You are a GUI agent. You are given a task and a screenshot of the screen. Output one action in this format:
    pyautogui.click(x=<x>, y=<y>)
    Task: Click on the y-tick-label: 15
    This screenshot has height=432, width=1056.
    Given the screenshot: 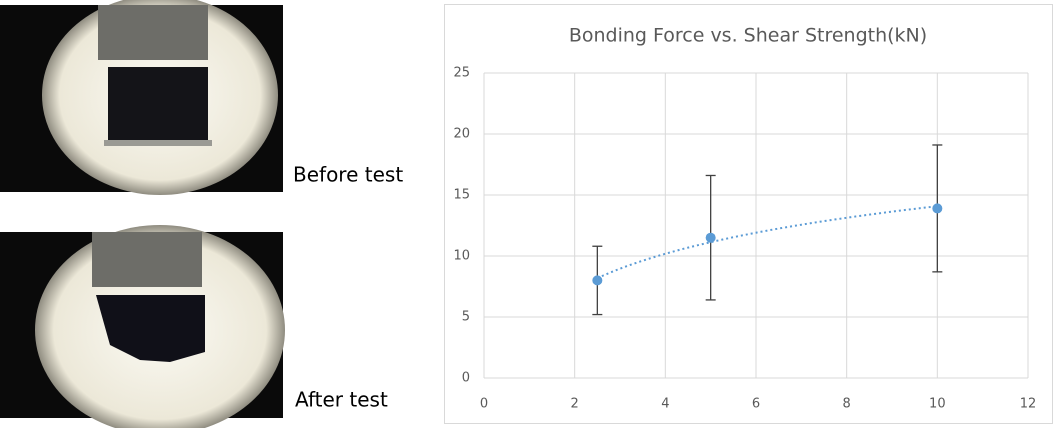 What is the action you would take?
    pyautogui.click(x=461, y=195)
    